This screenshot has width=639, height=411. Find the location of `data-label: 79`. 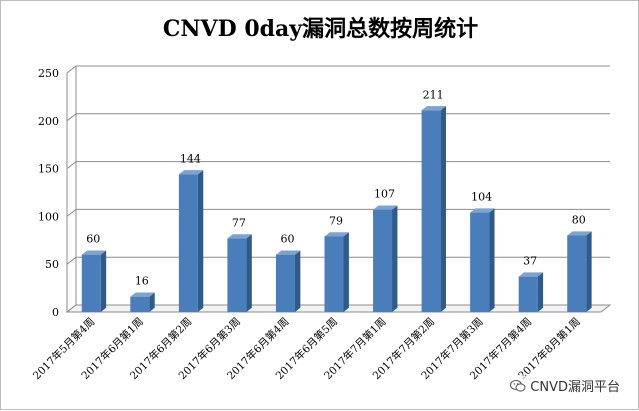

data-label: 79 is located at coordinates (336, 220).